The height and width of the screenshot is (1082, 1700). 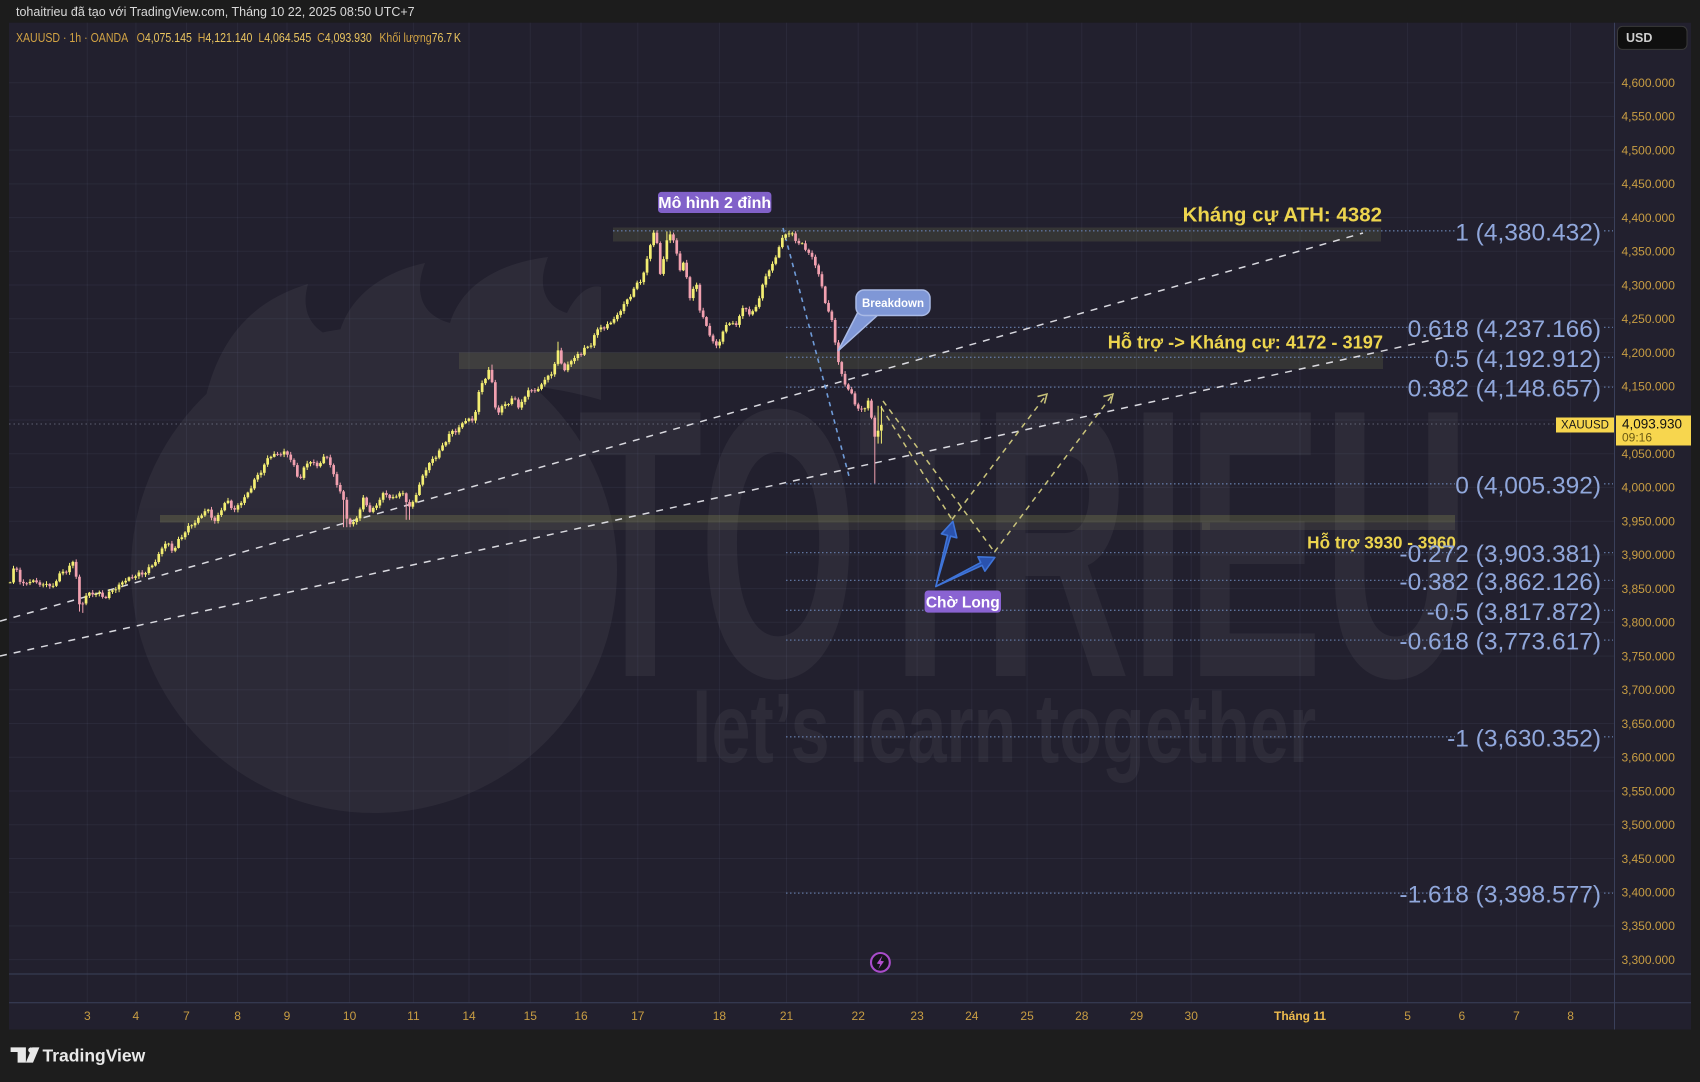 I want to click on svg-text: 4,450.000, so click(x=1649, y=184).